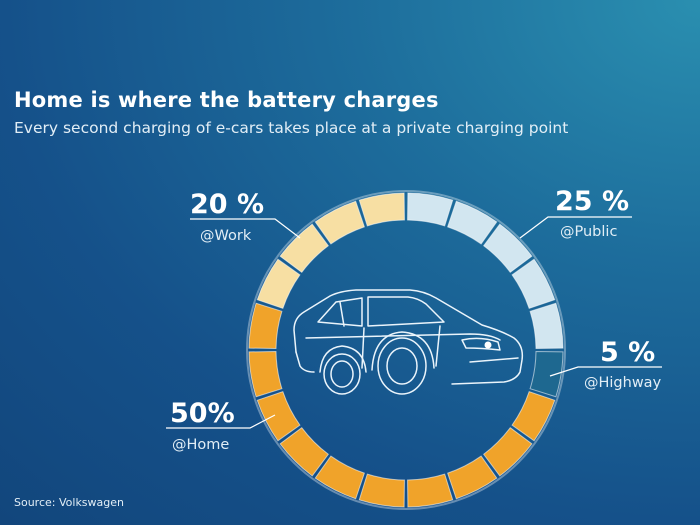 This screenshot has height=525, width=700. Describe the element at coordinates (200, 445) in the screenshot. I see `home-category-label: @Home` at that location.